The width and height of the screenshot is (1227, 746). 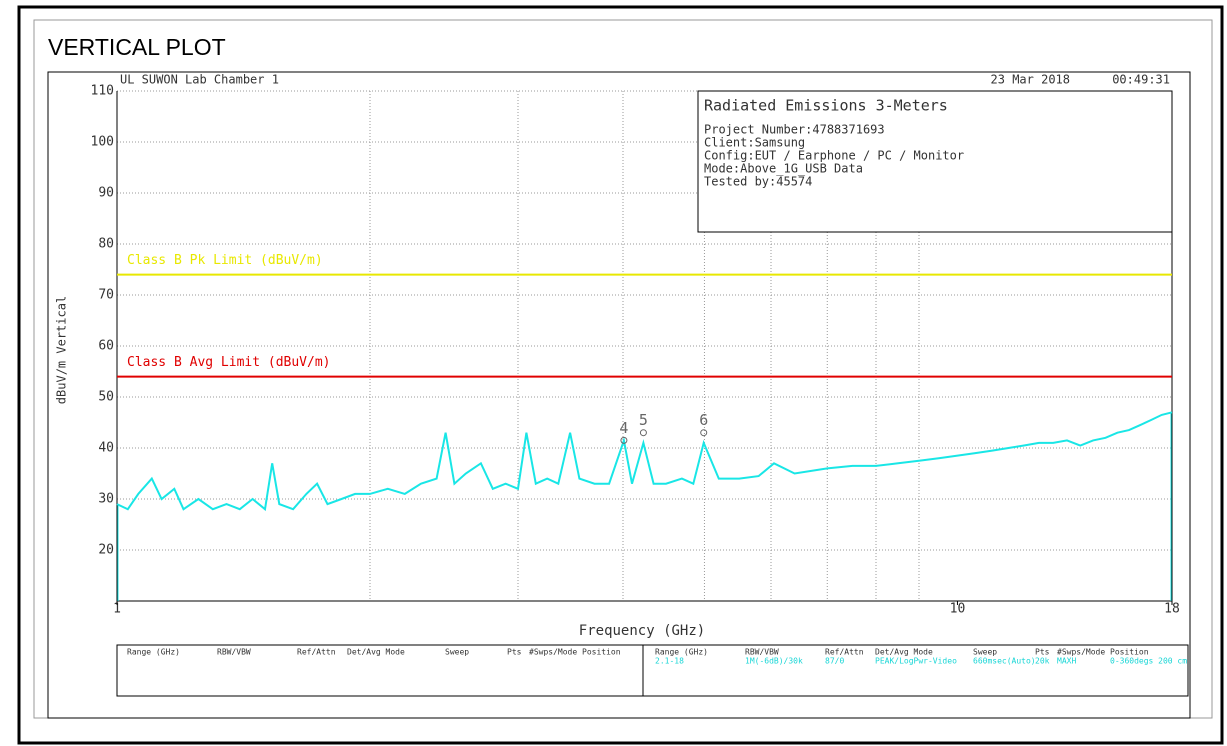 What do you see at coordinates (106, 550) in the screenshot?
I see `y-tick-label: 20` at bounding box center [106, 550].